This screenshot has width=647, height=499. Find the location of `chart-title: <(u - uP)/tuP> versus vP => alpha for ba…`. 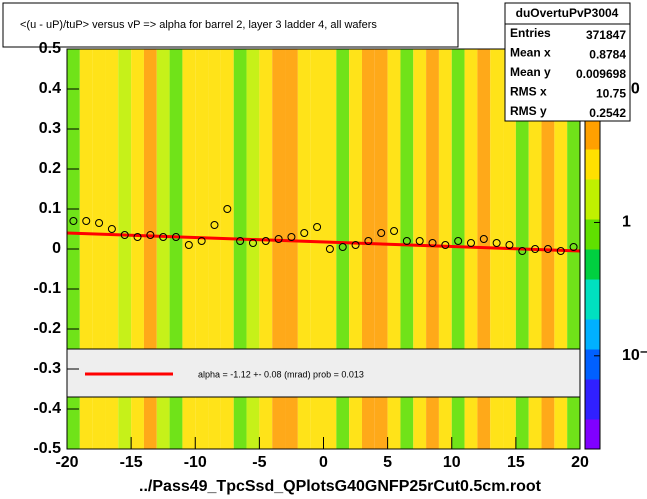

chart-title: <(u - uP)/tuP> versus vP => alpha for ba… is located at coordinates (198, 25).